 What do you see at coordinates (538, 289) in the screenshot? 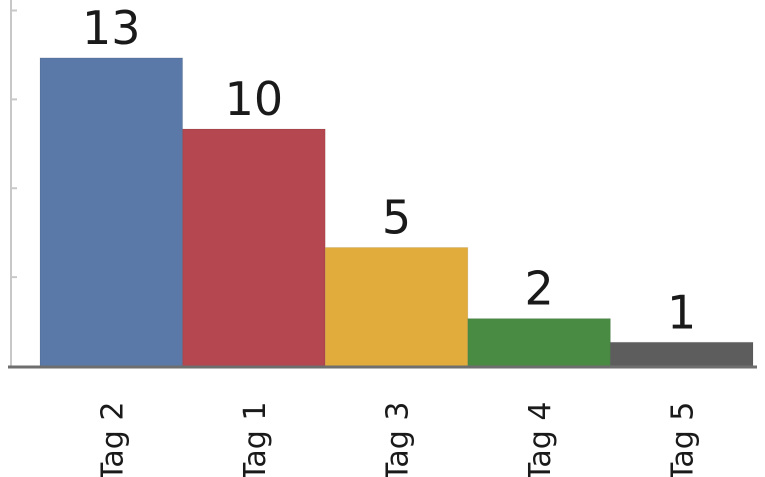
I see `value-label-tag-4: 2` at bounding box center [538, 289].